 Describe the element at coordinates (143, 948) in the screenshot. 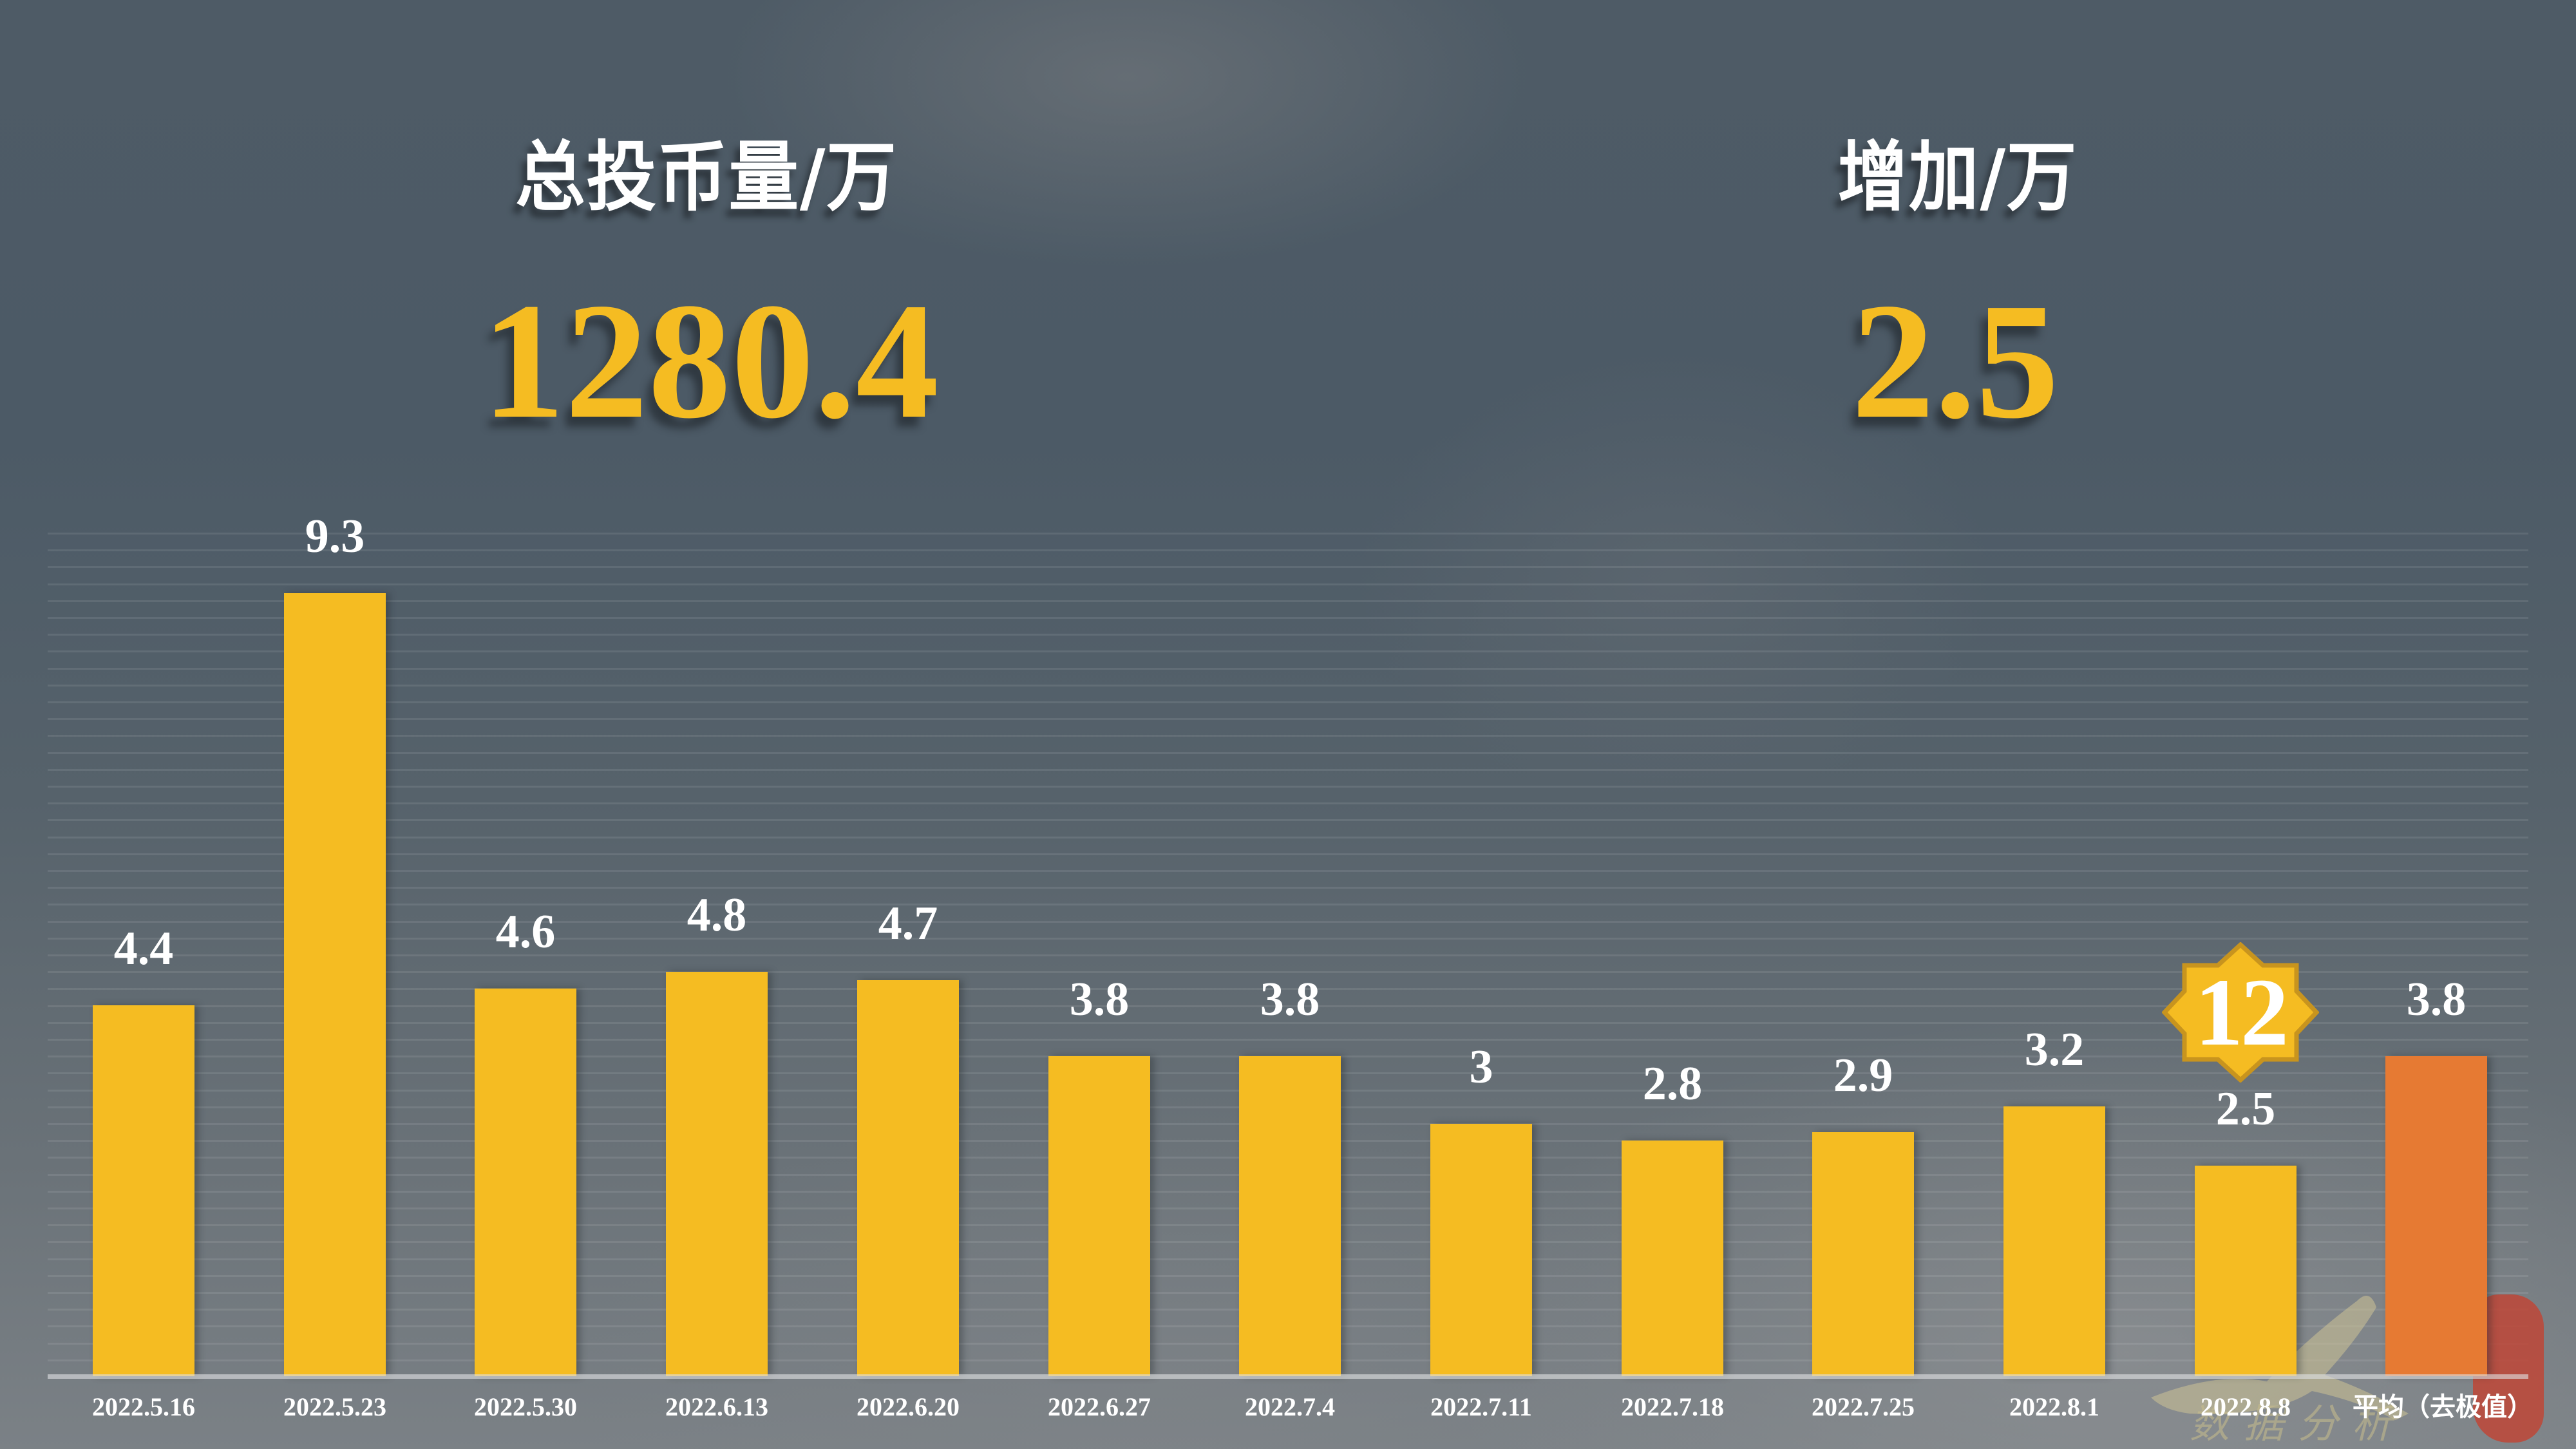

I see `bar-value-label: 4.4` at that location.